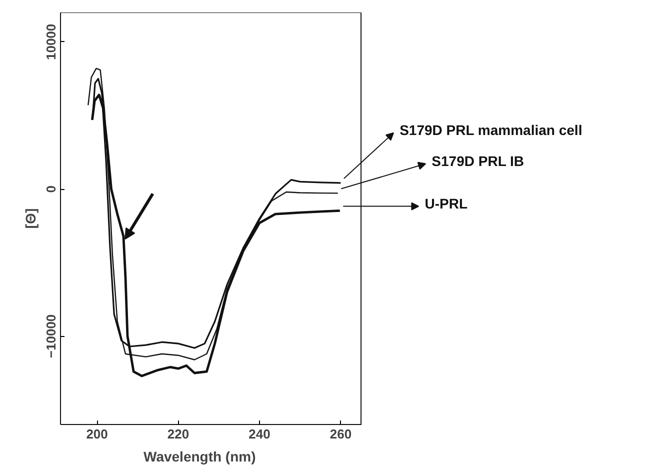 This screenshot has height=469, width=645. Describe the element at coordinates (259, 434) in the screenshot. I see `x-tick-label: 240` at that location.